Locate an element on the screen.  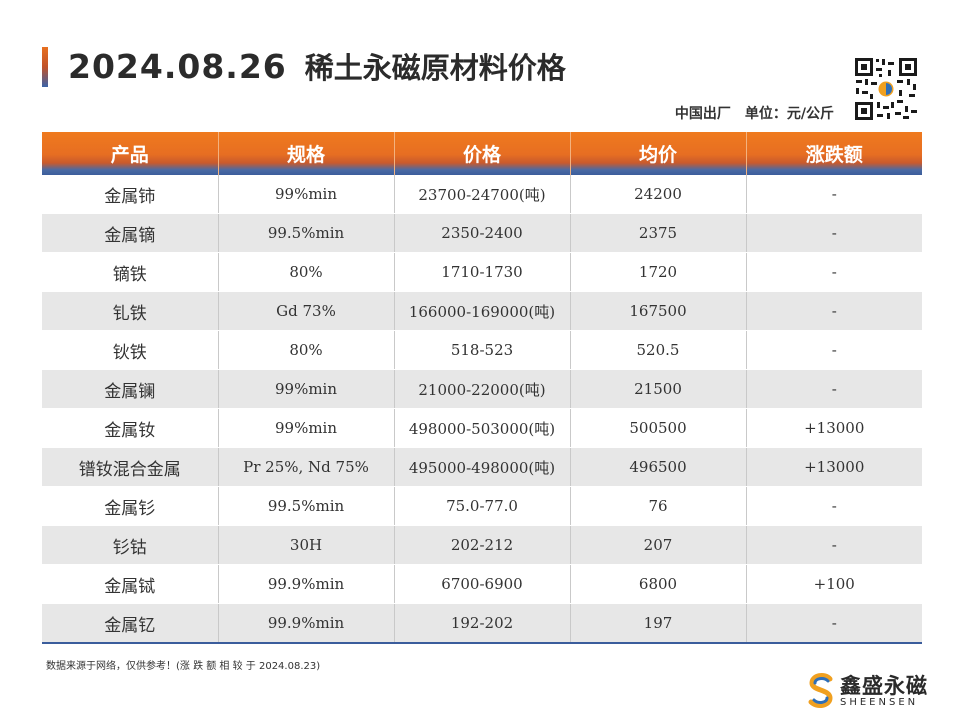
price-cell: 518-523 is located at coordinates (482, 350).